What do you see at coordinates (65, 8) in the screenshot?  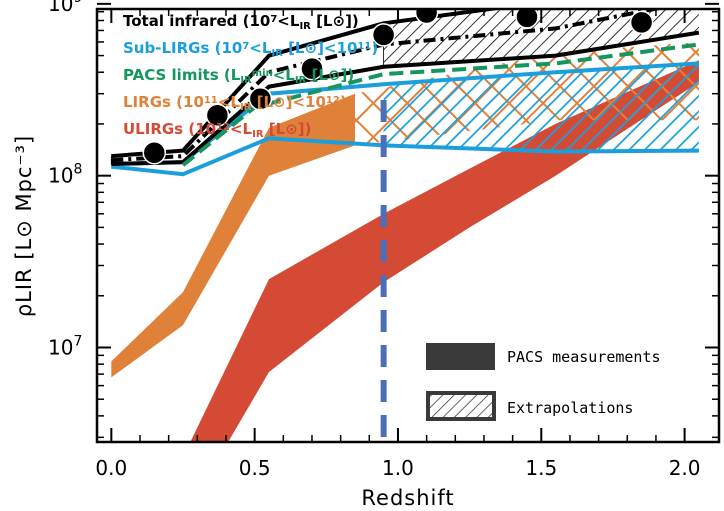 I see `y-tick-label: 109` at bounding box center [65, 8].